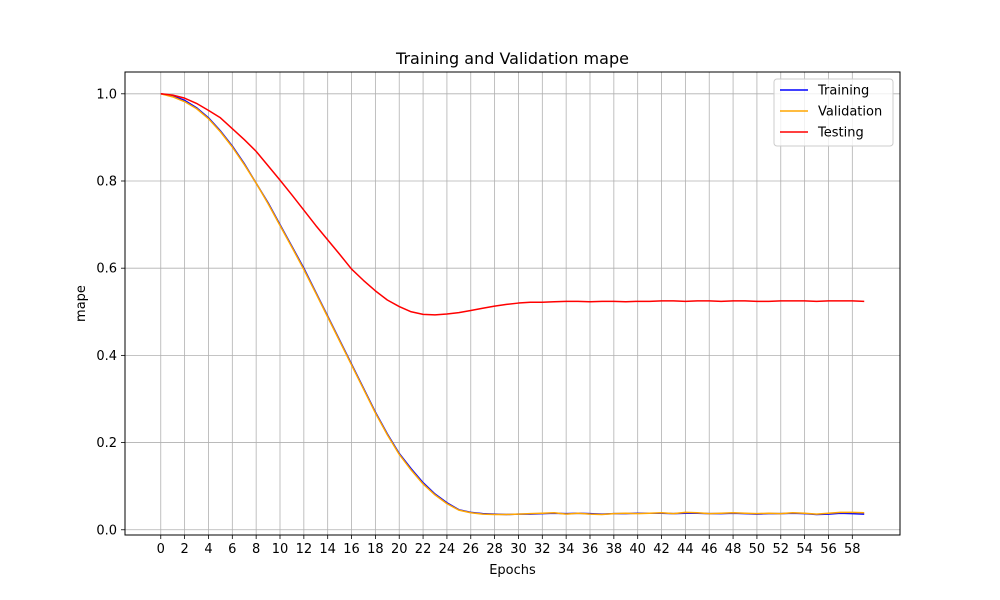  I want to click on y-axis-label: mape, so click(81, 303).